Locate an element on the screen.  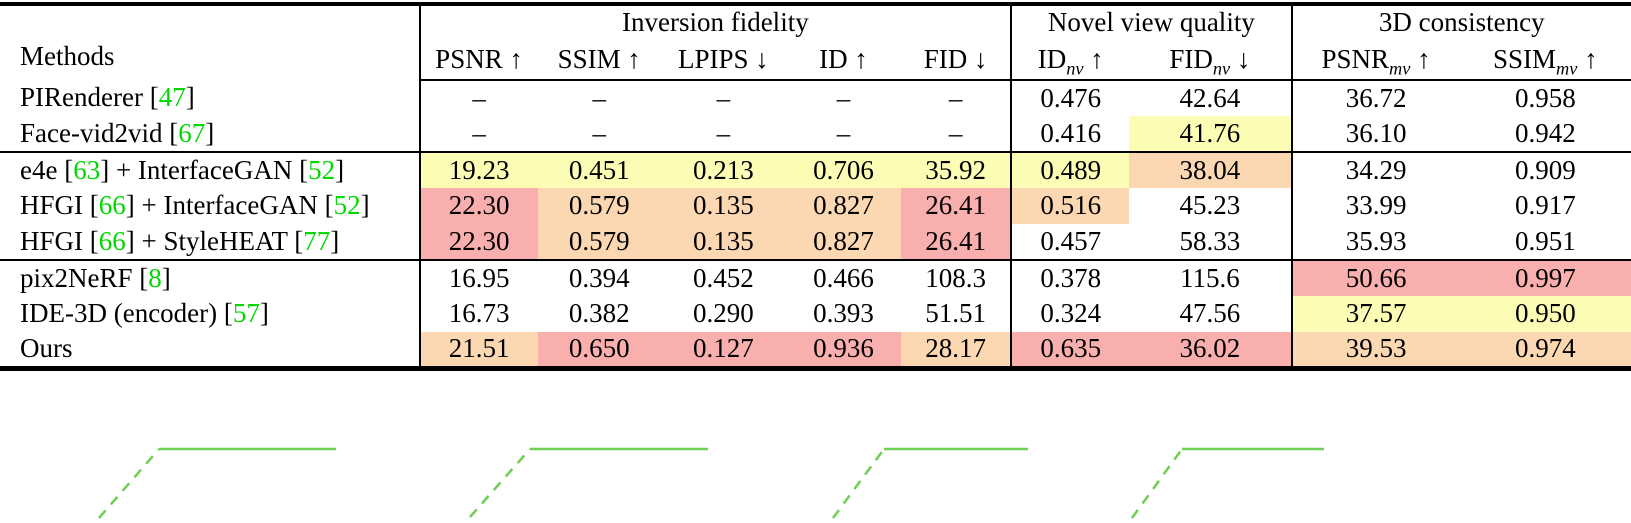
value-cell: 47.56 is located at coordinates (1210, 313).